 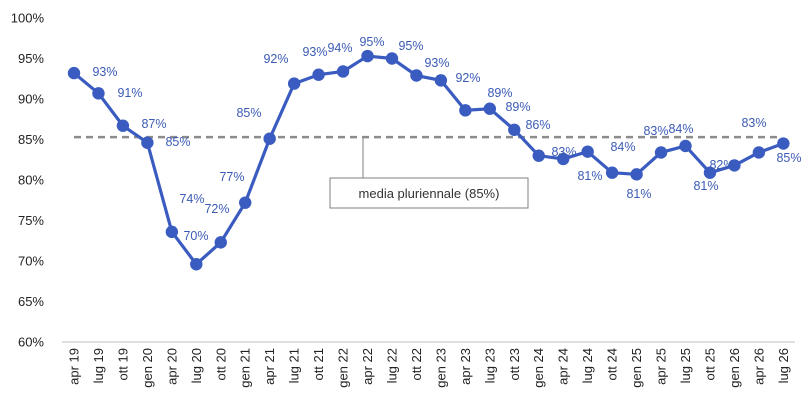 What do you see at coordinates (612, 364) in the screenshot?
I see `x-tick-label: ott 24` at bounding box center [612, 364].